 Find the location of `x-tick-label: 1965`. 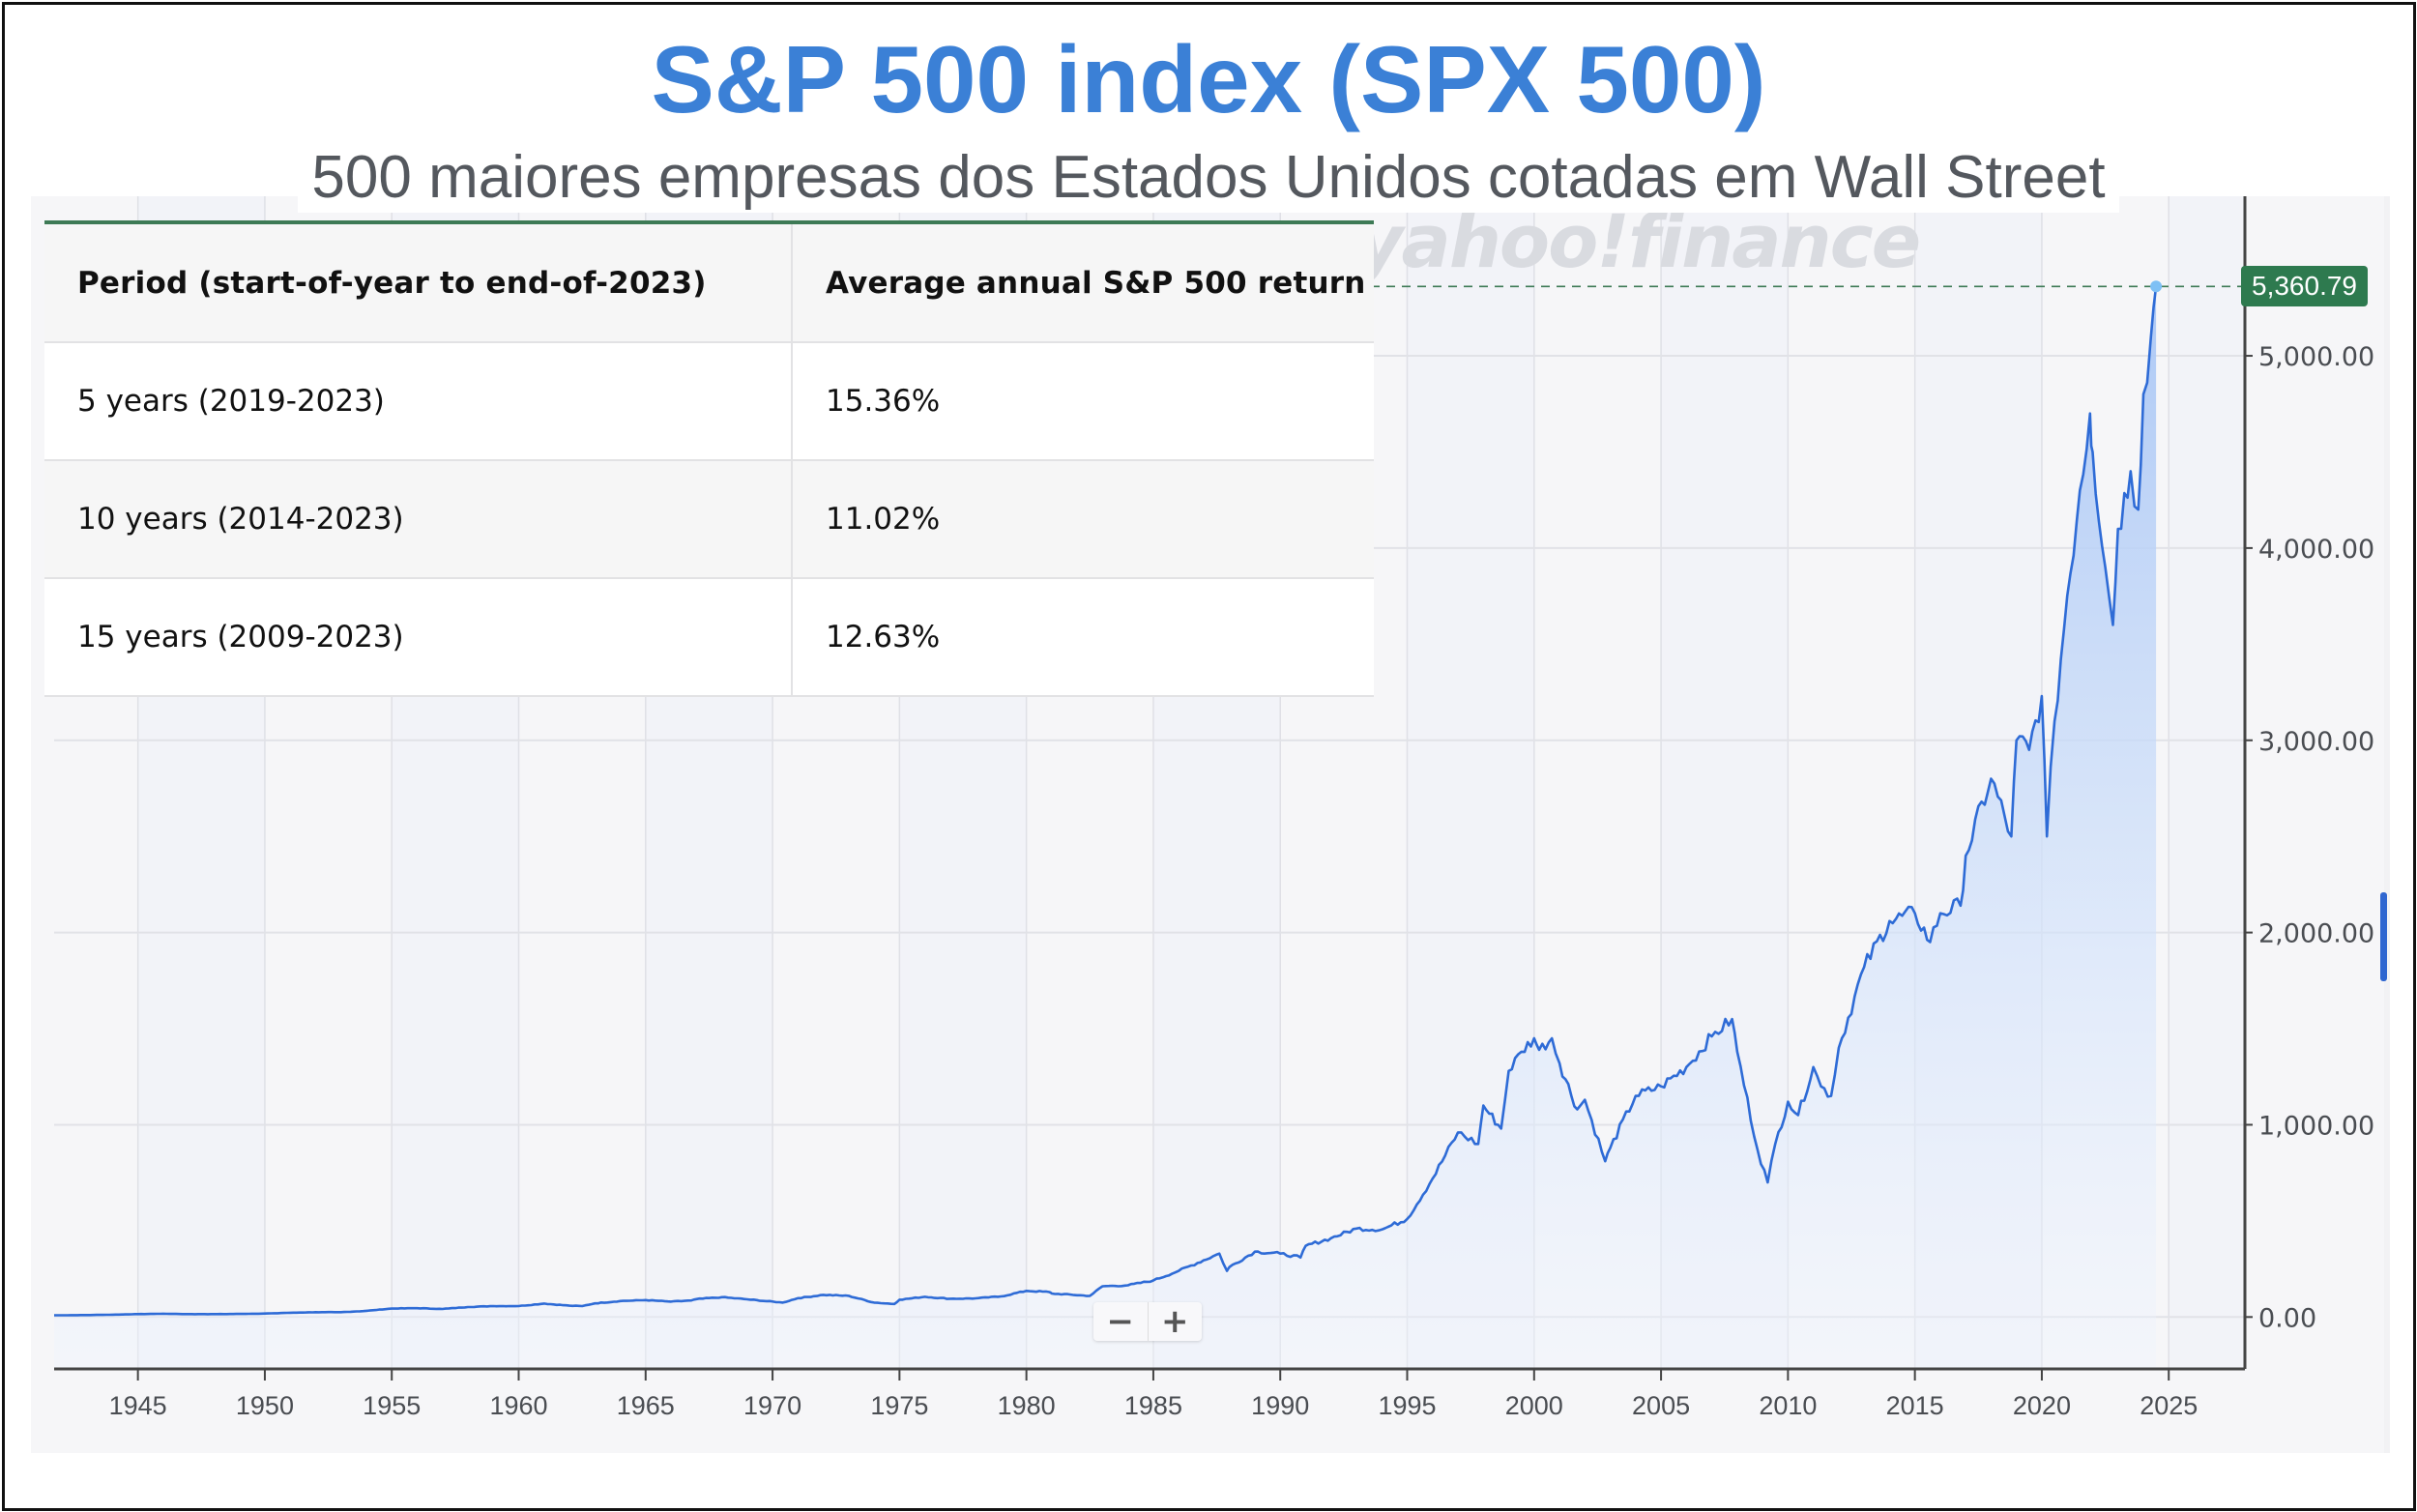

x-tick-label: 1965 is located at coordinates (646, 1405).